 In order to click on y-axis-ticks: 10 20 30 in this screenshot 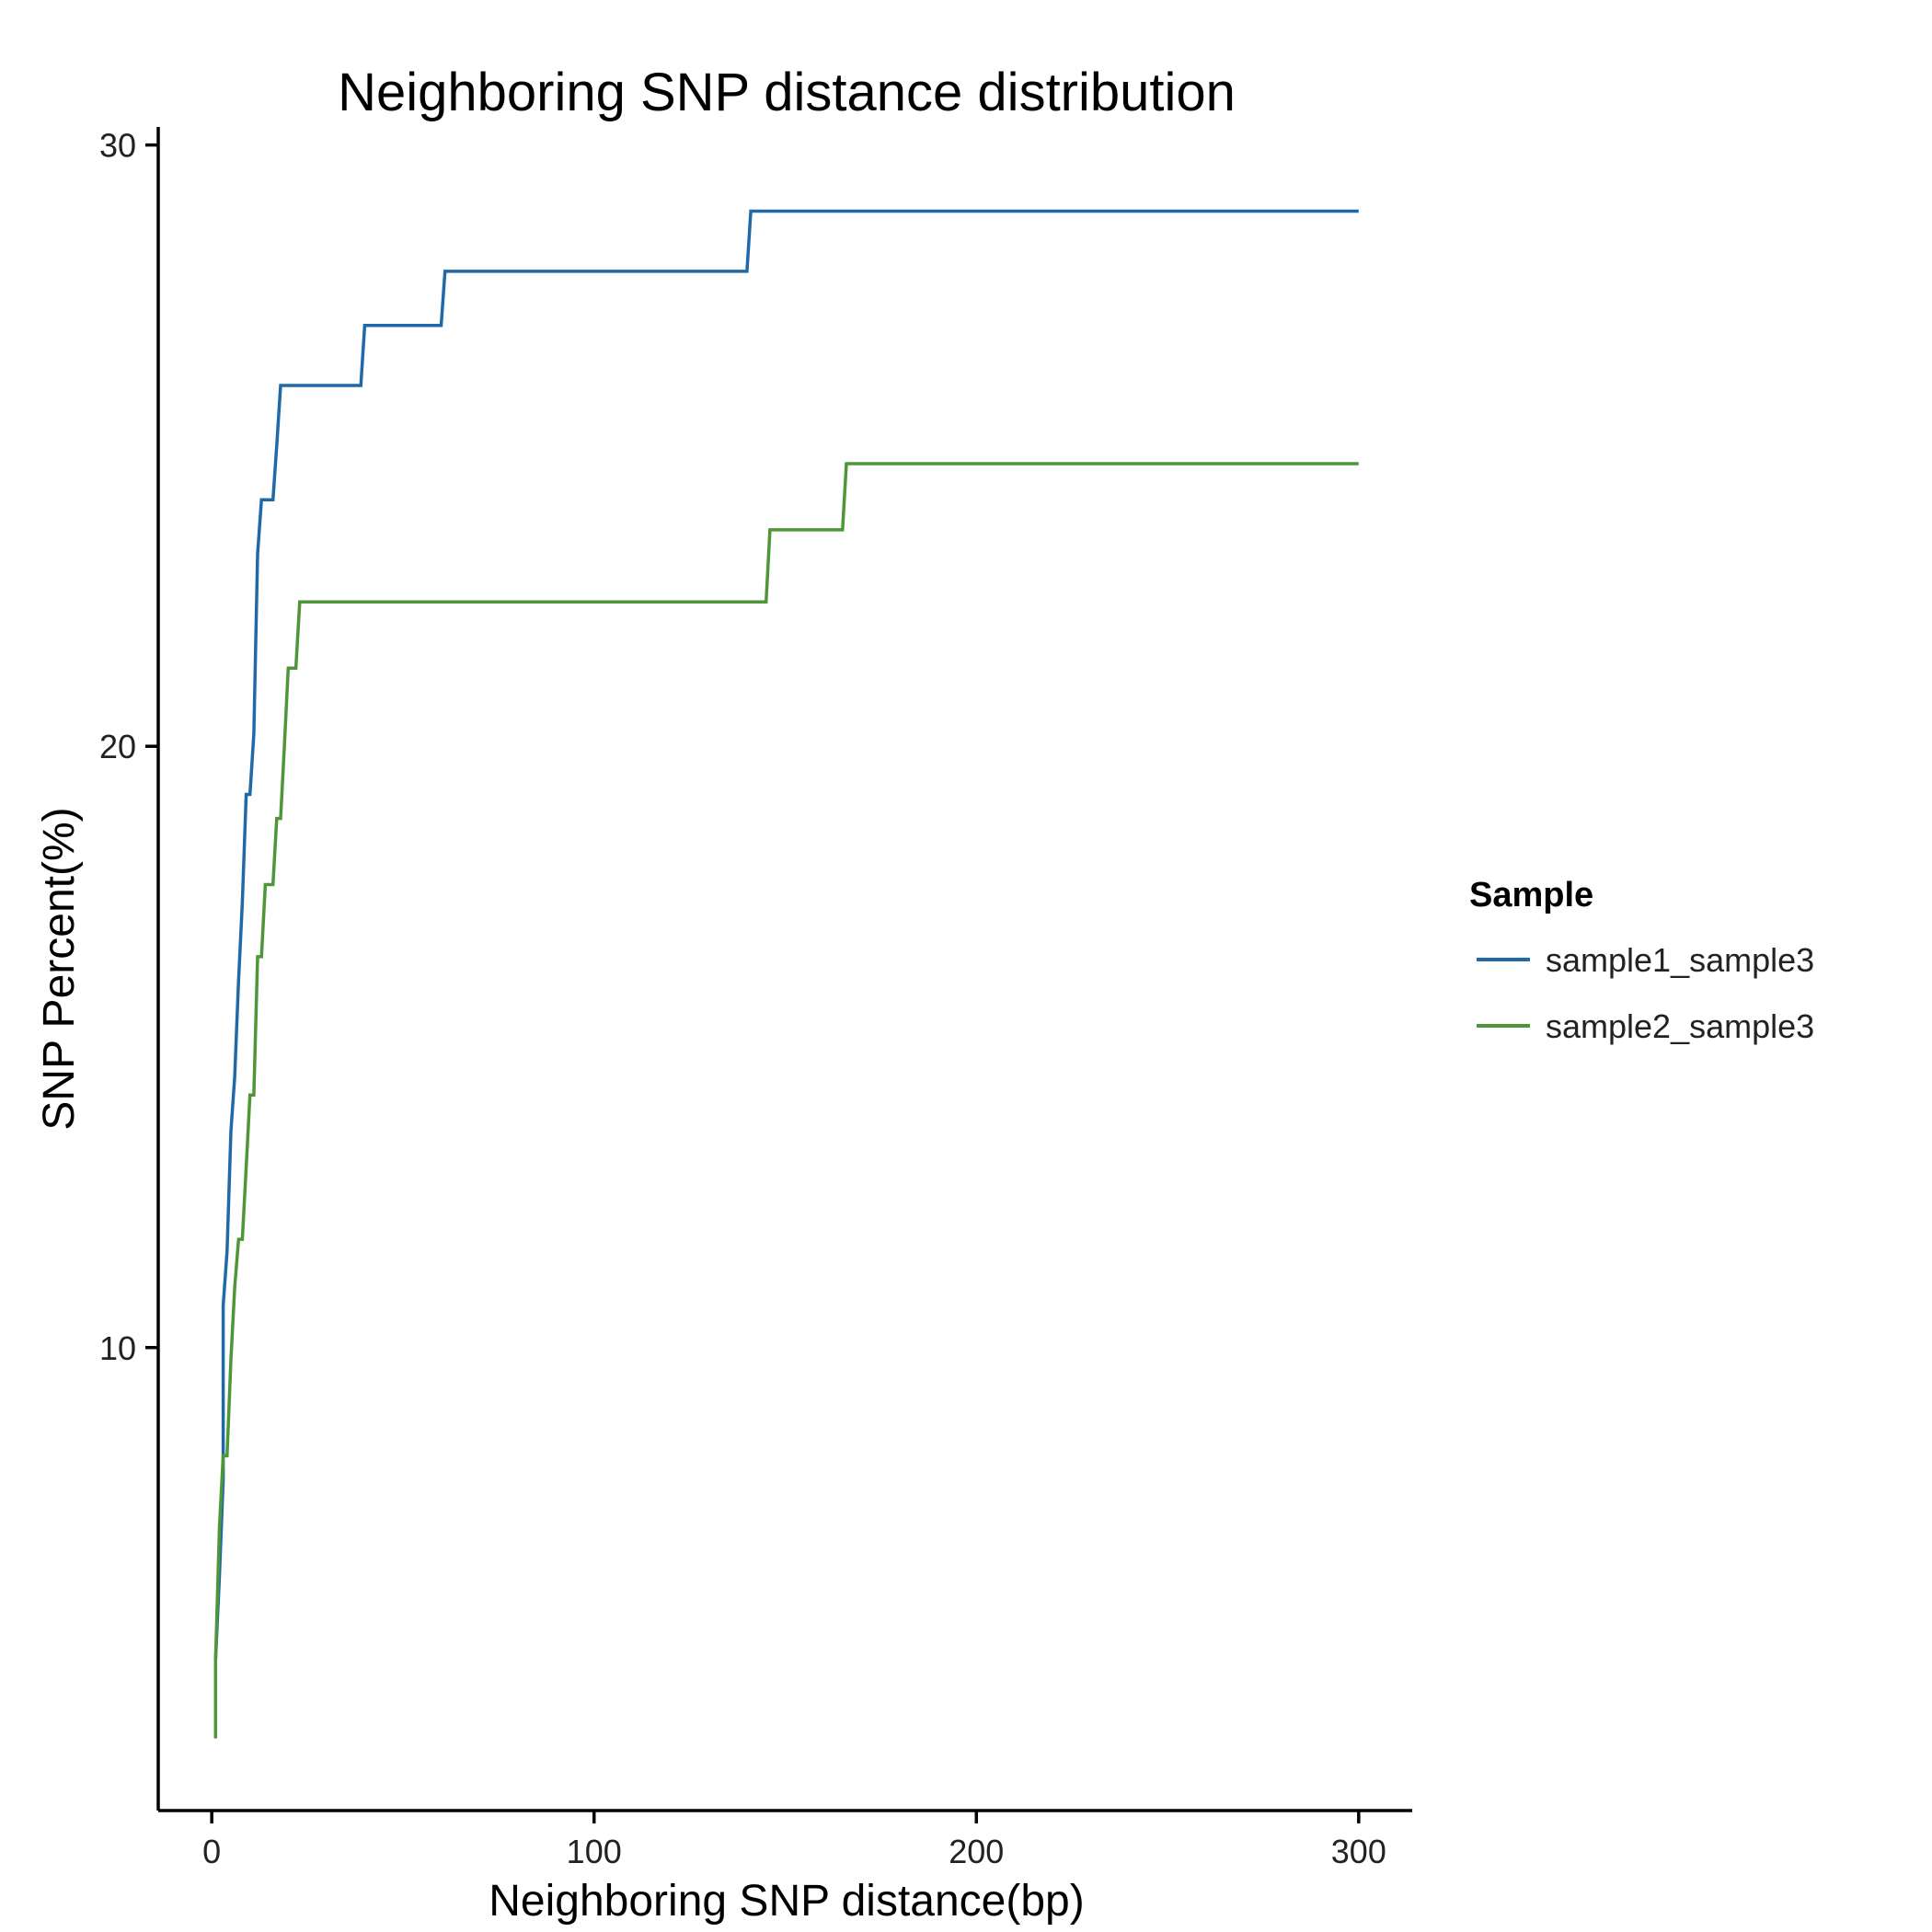, I will do `click(128, 747)`.